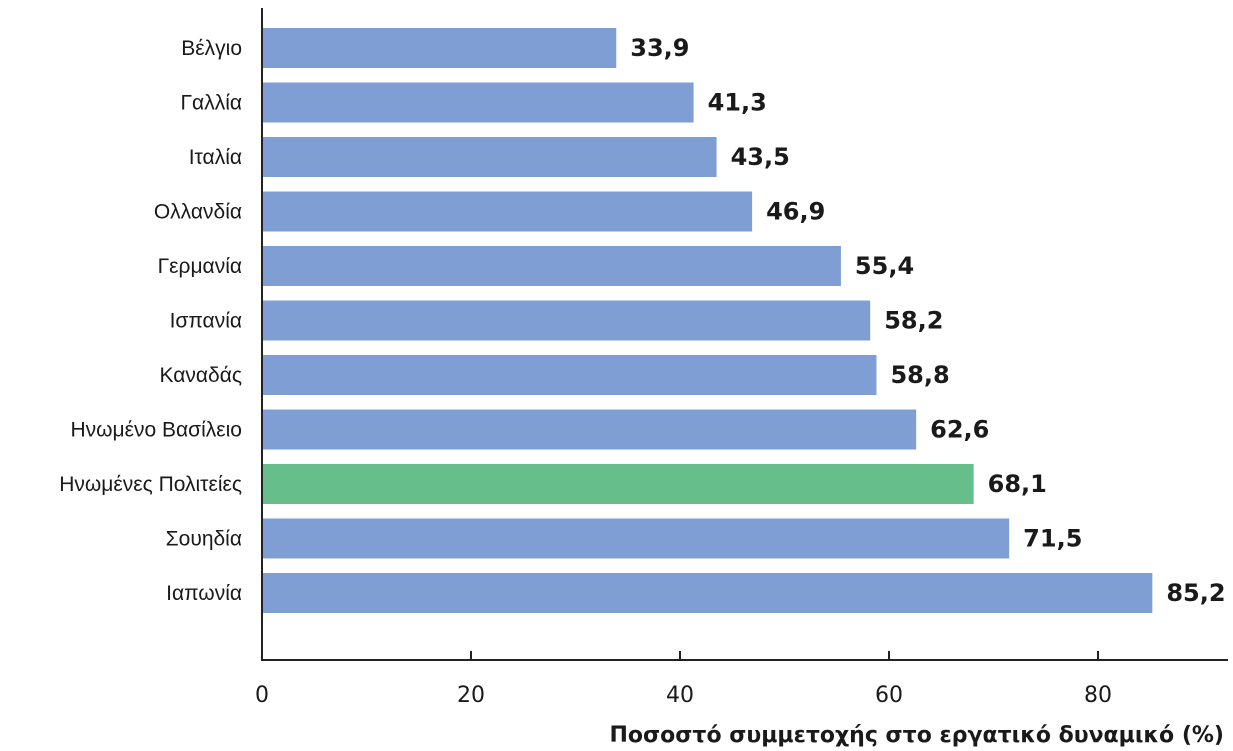  Describe the element at coordinates (200, 266) in the screenshot. I see `category-label-4: Γερμανία` at that location.